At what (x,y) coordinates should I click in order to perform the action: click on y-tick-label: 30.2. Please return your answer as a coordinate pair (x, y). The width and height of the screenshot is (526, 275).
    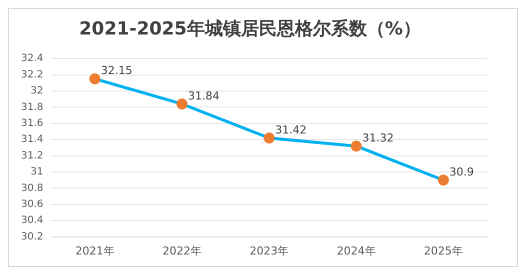
    Looking at the image, I should click on (32, 236).